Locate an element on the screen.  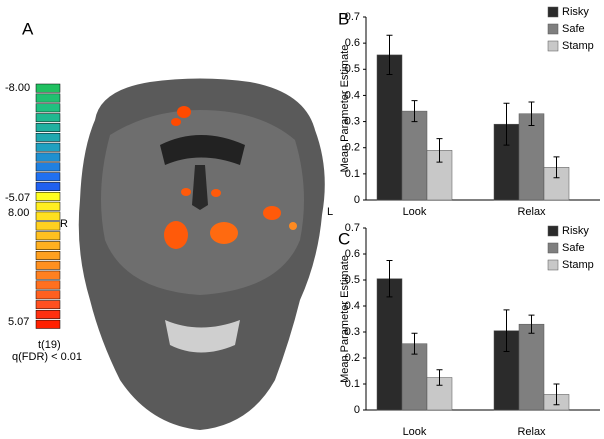
side-label: R is located at coordinates (64, 224).